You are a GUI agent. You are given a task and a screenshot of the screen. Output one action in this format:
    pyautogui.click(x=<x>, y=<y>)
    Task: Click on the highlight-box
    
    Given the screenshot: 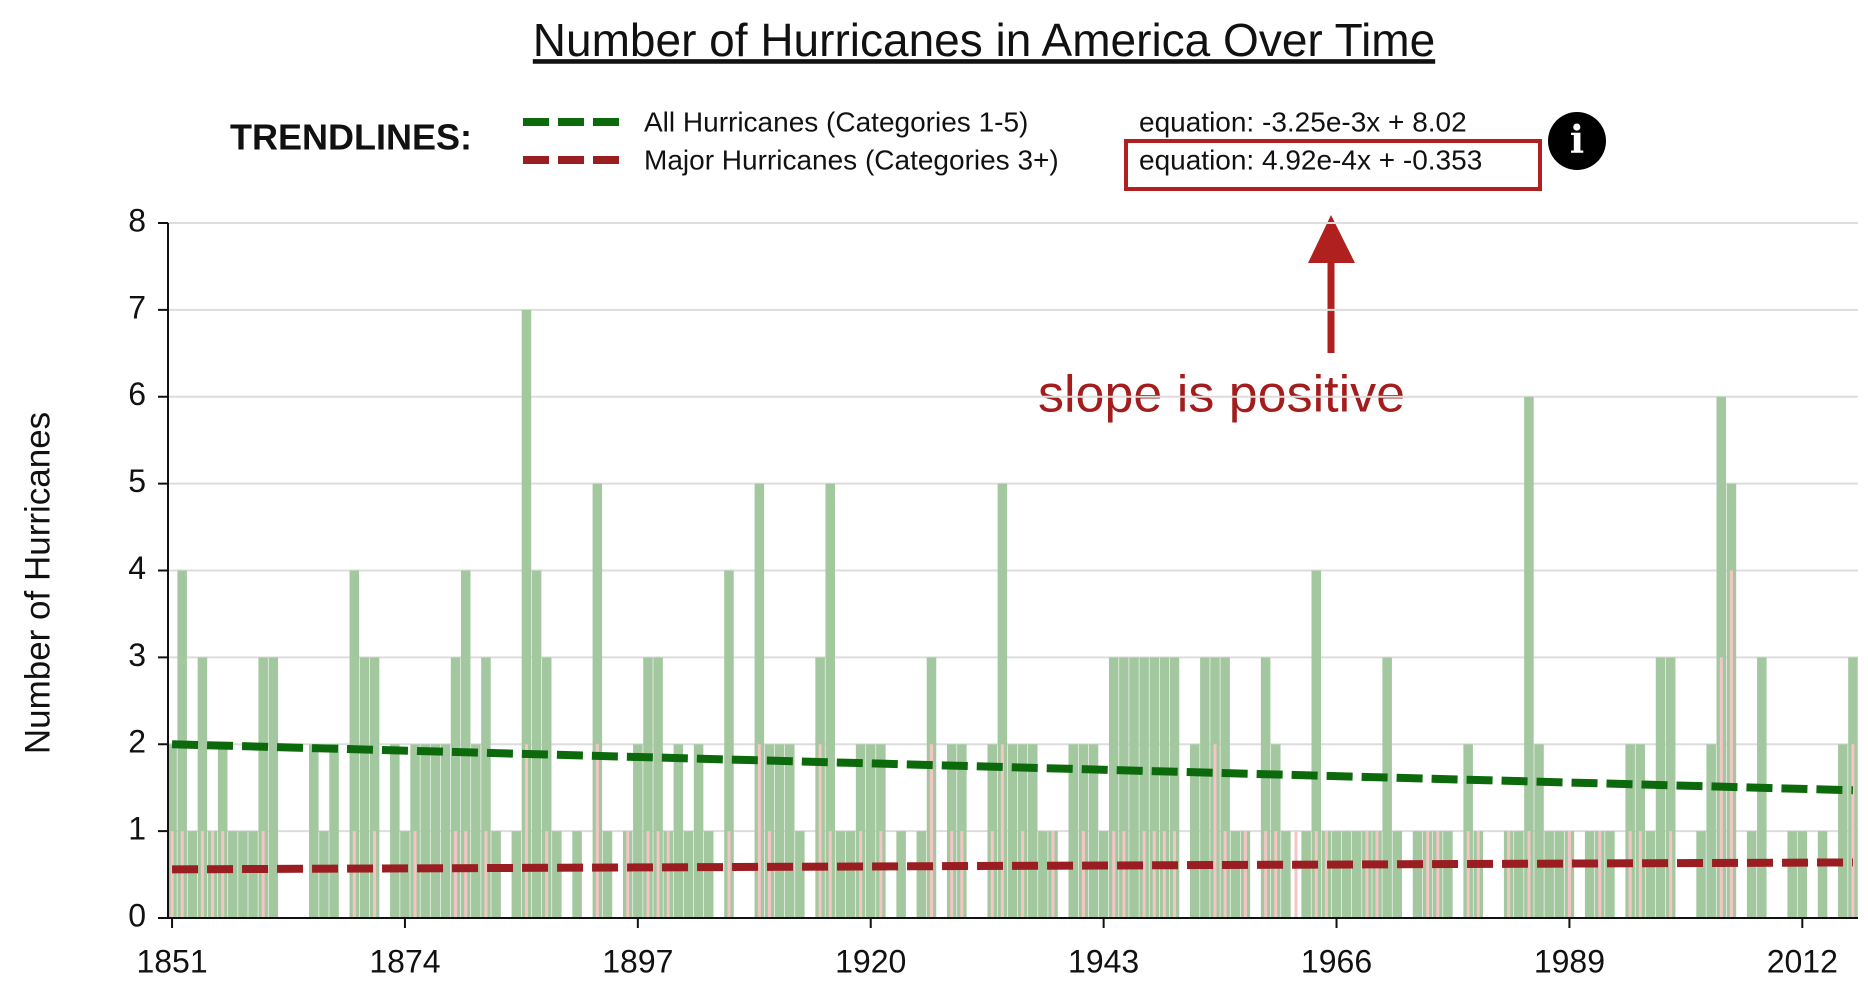 What is the action you would take?
    pyautogui.click(x=1333, y=165)
    